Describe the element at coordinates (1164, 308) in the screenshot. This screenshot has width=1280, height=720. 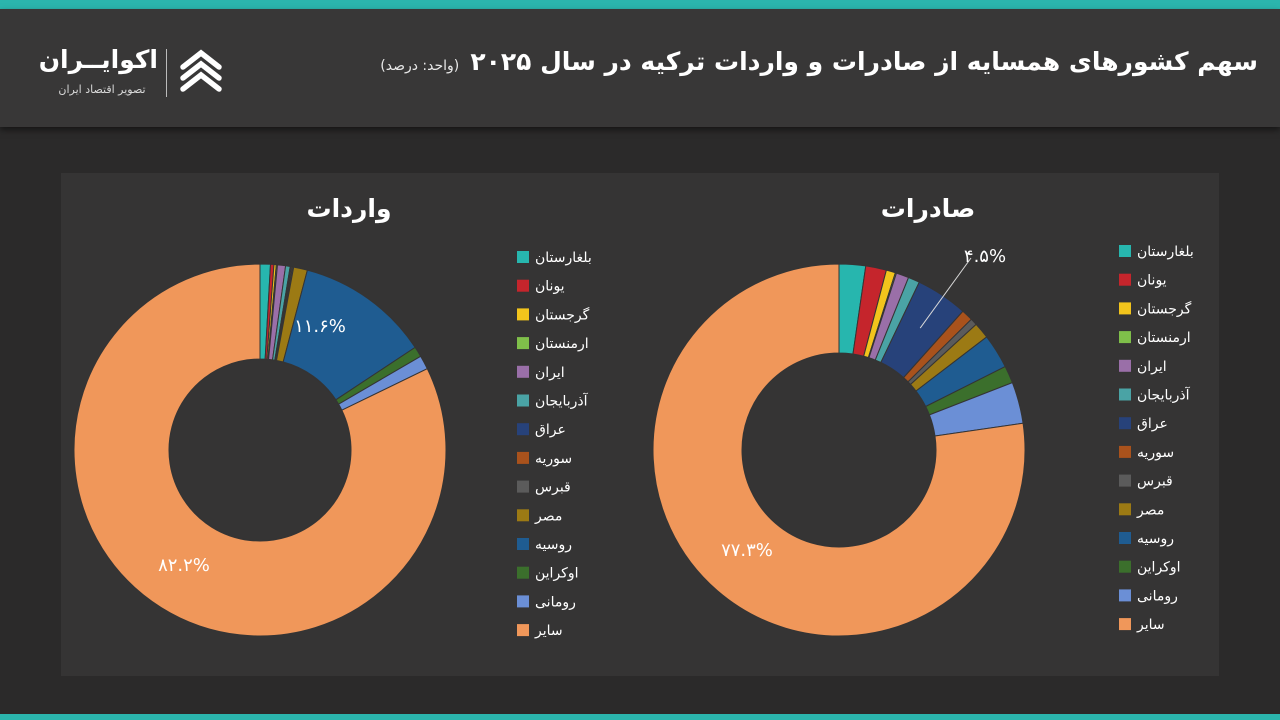
I see `exports-legend-label-2: گرجستان` at that location.